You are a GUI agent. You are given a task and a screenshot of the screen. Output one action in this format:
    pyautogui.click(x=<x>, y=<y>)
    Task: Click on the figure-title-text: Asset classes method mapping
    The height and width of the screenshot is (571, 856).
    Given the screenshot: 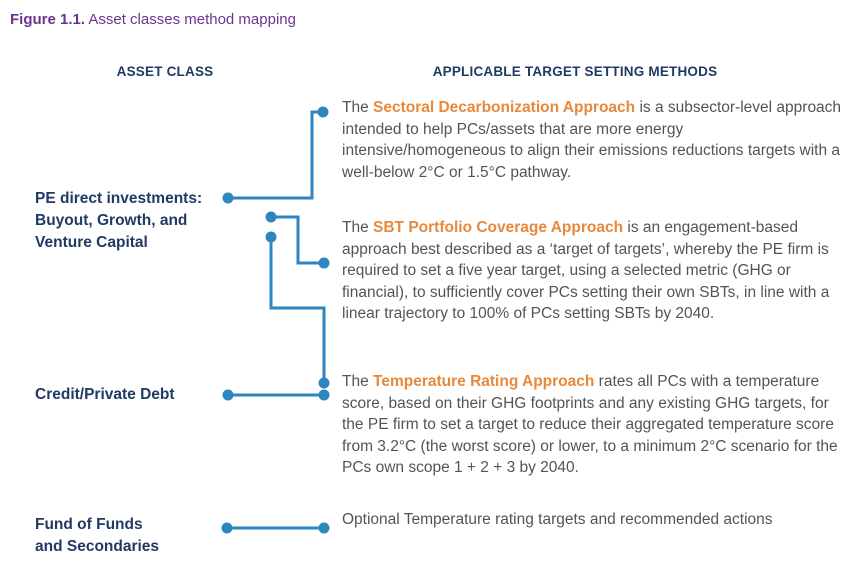 What is the action you would take?
    pyautogui.click(x=190, y=19)
    